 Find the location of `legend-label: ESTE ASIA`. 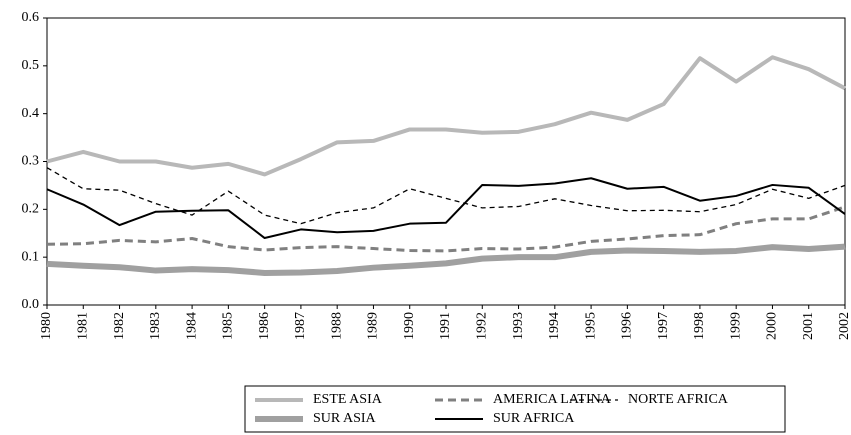

legend-label: ESTE ASIA is located at coordinates (348, 399).